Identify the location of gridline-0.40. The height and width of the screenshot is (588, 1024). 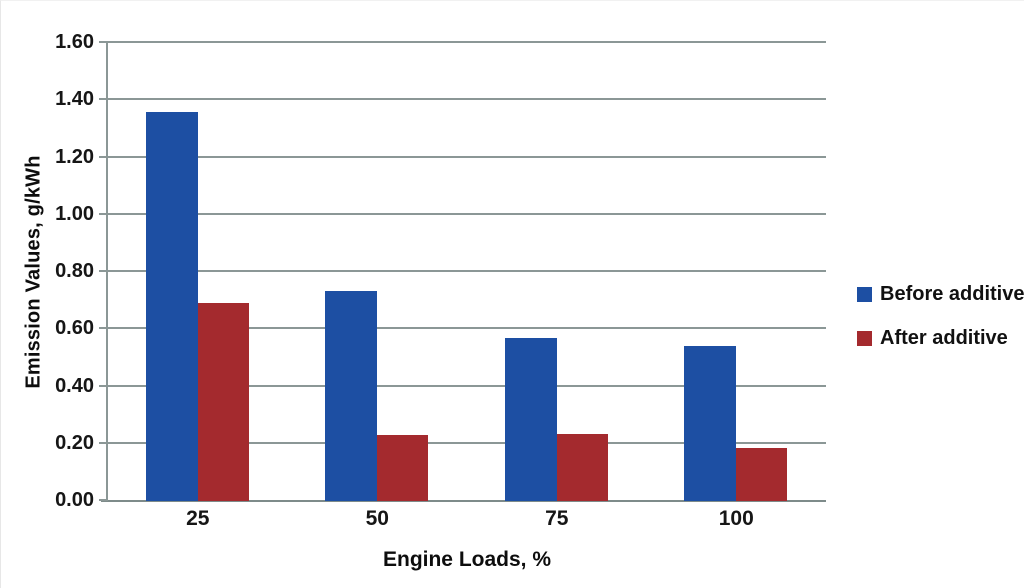
(467, 385).